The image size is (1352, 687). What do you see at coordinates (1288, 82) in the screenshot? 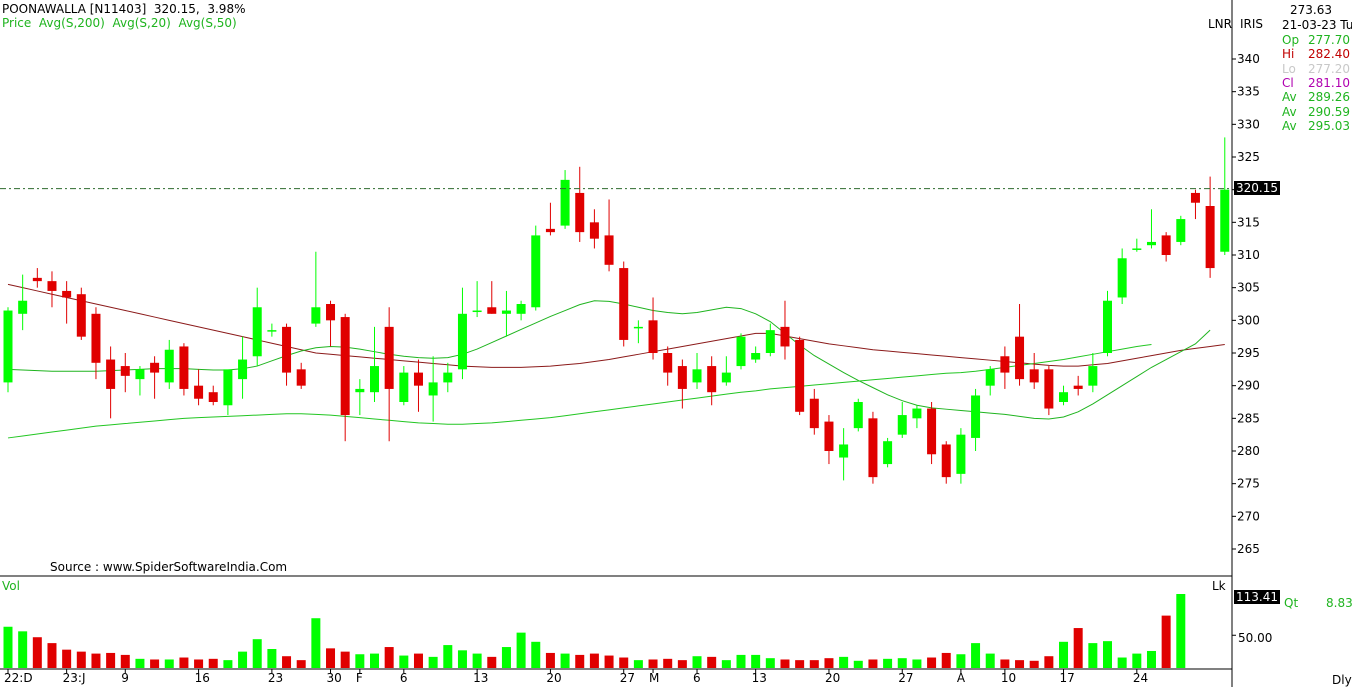
I see `ohlc-label: Cl` at bounding box center [1288, 82].